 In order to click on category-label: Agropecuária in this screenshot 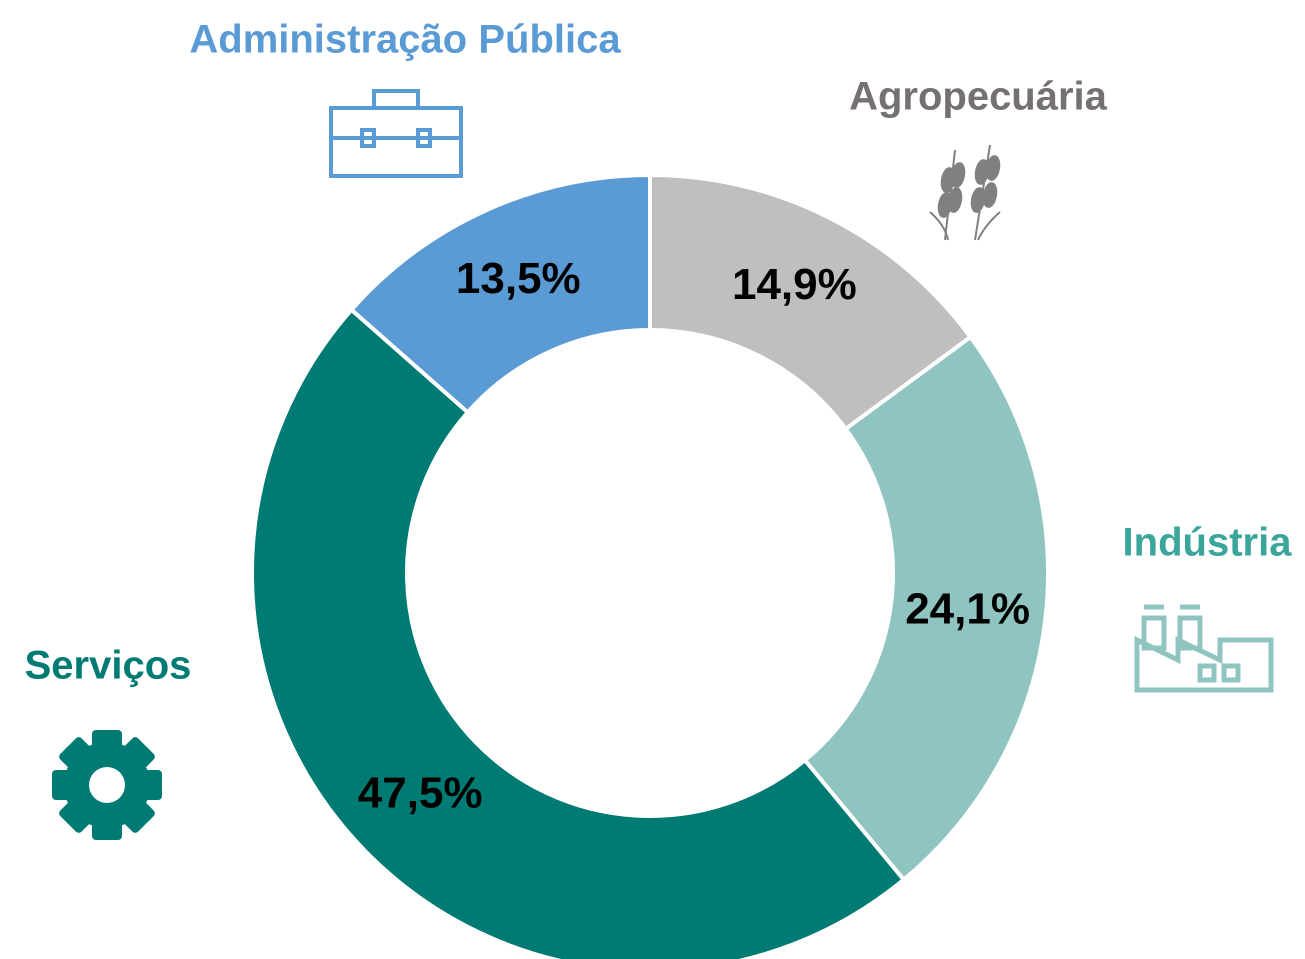, I will do `click(978, 97)`.